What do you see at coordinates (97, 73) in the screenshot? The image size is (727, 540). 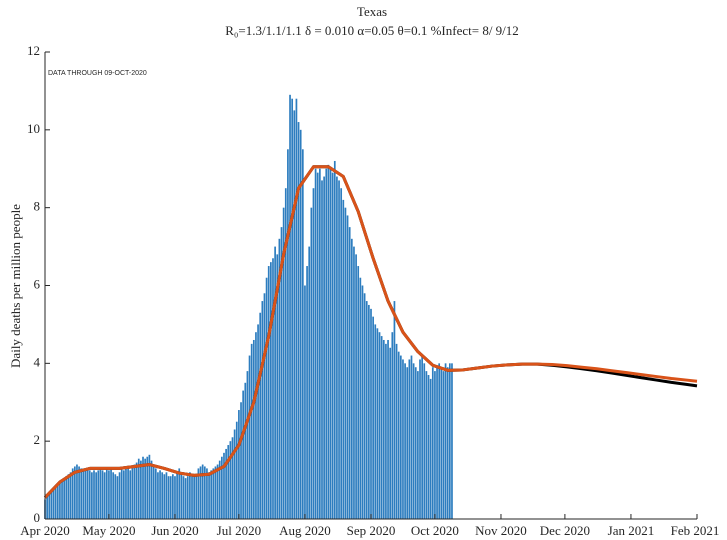 I see `annotation: DATA THROUGH 09-OCT-2020` at bounding box center [97, 73].